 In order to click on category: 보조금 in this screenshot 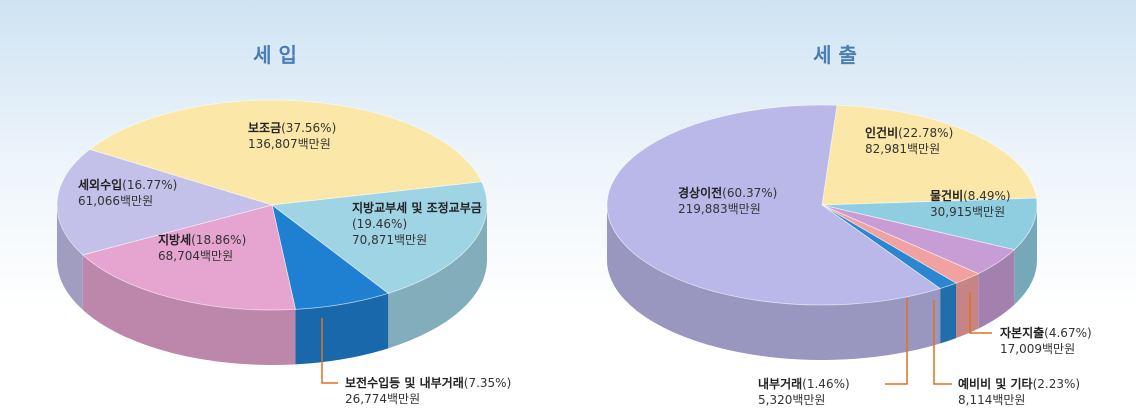, I will do `click(265, 128)`.